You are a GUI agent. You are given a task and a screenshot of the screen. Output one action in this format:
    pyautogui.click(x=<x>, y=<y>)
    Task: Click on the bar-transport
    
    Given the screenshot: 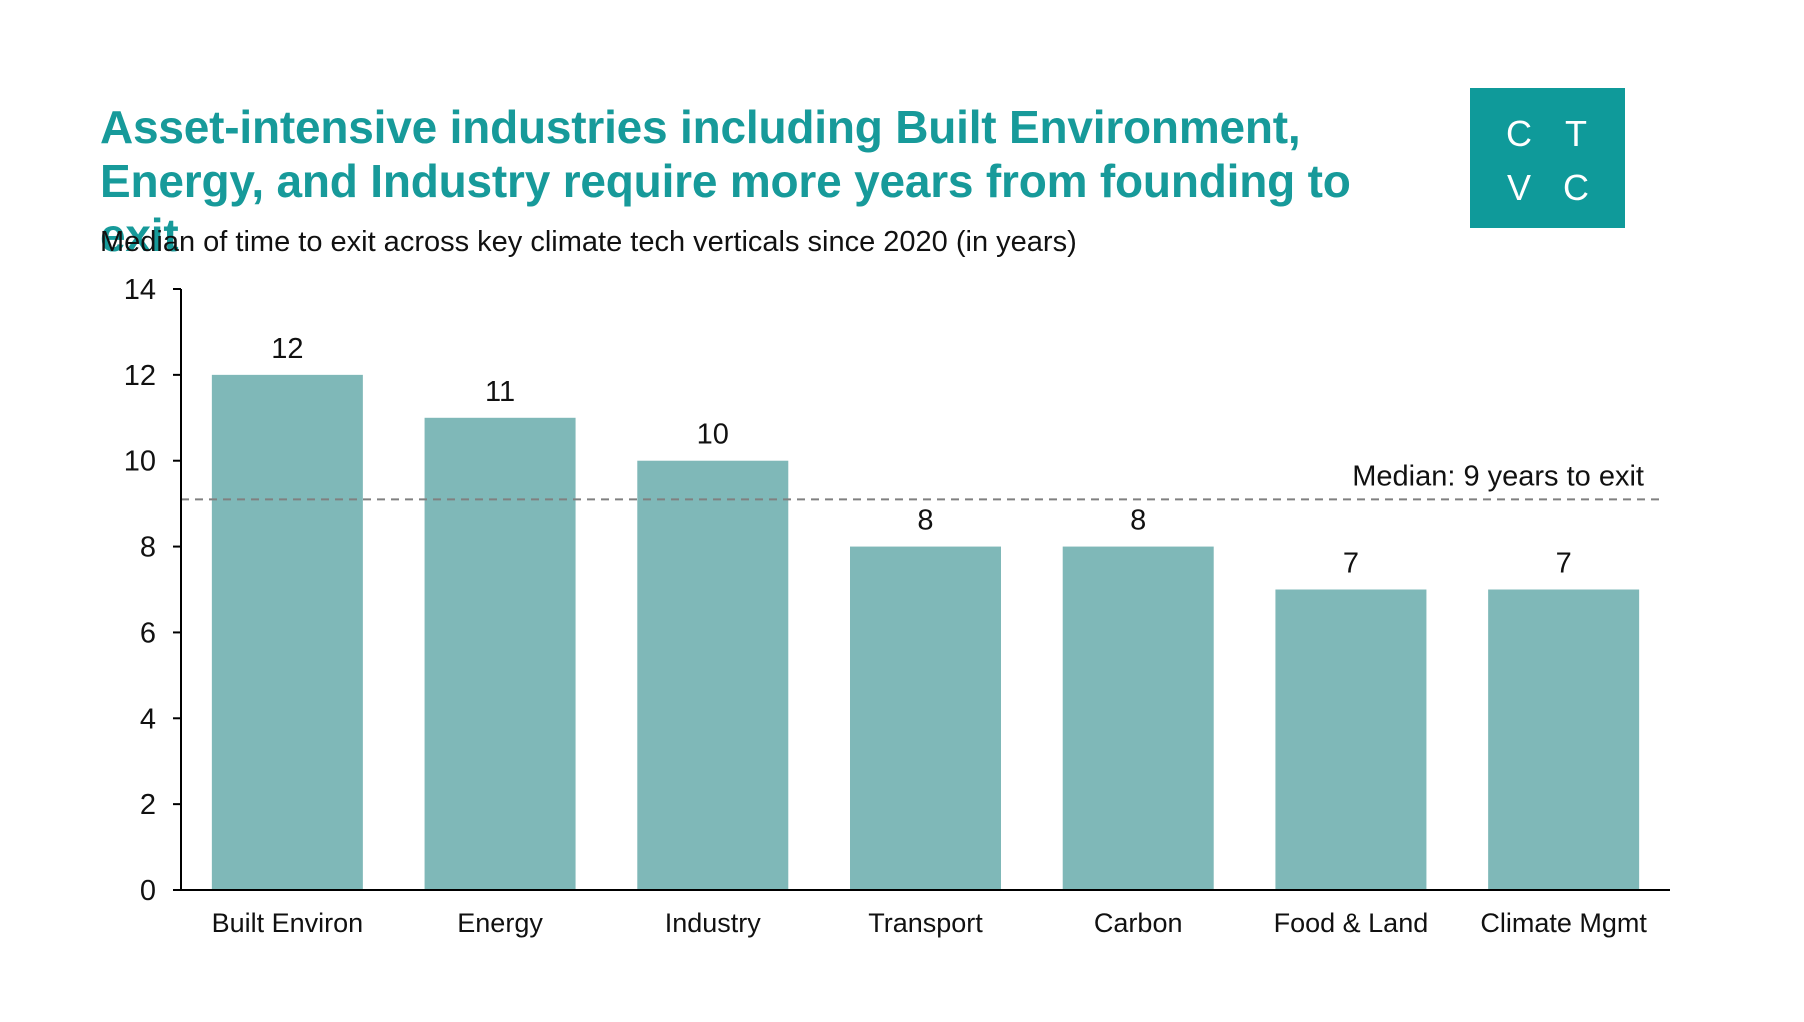 What is the action you would take?
    pyautogui.click(x=925, y=718)
    